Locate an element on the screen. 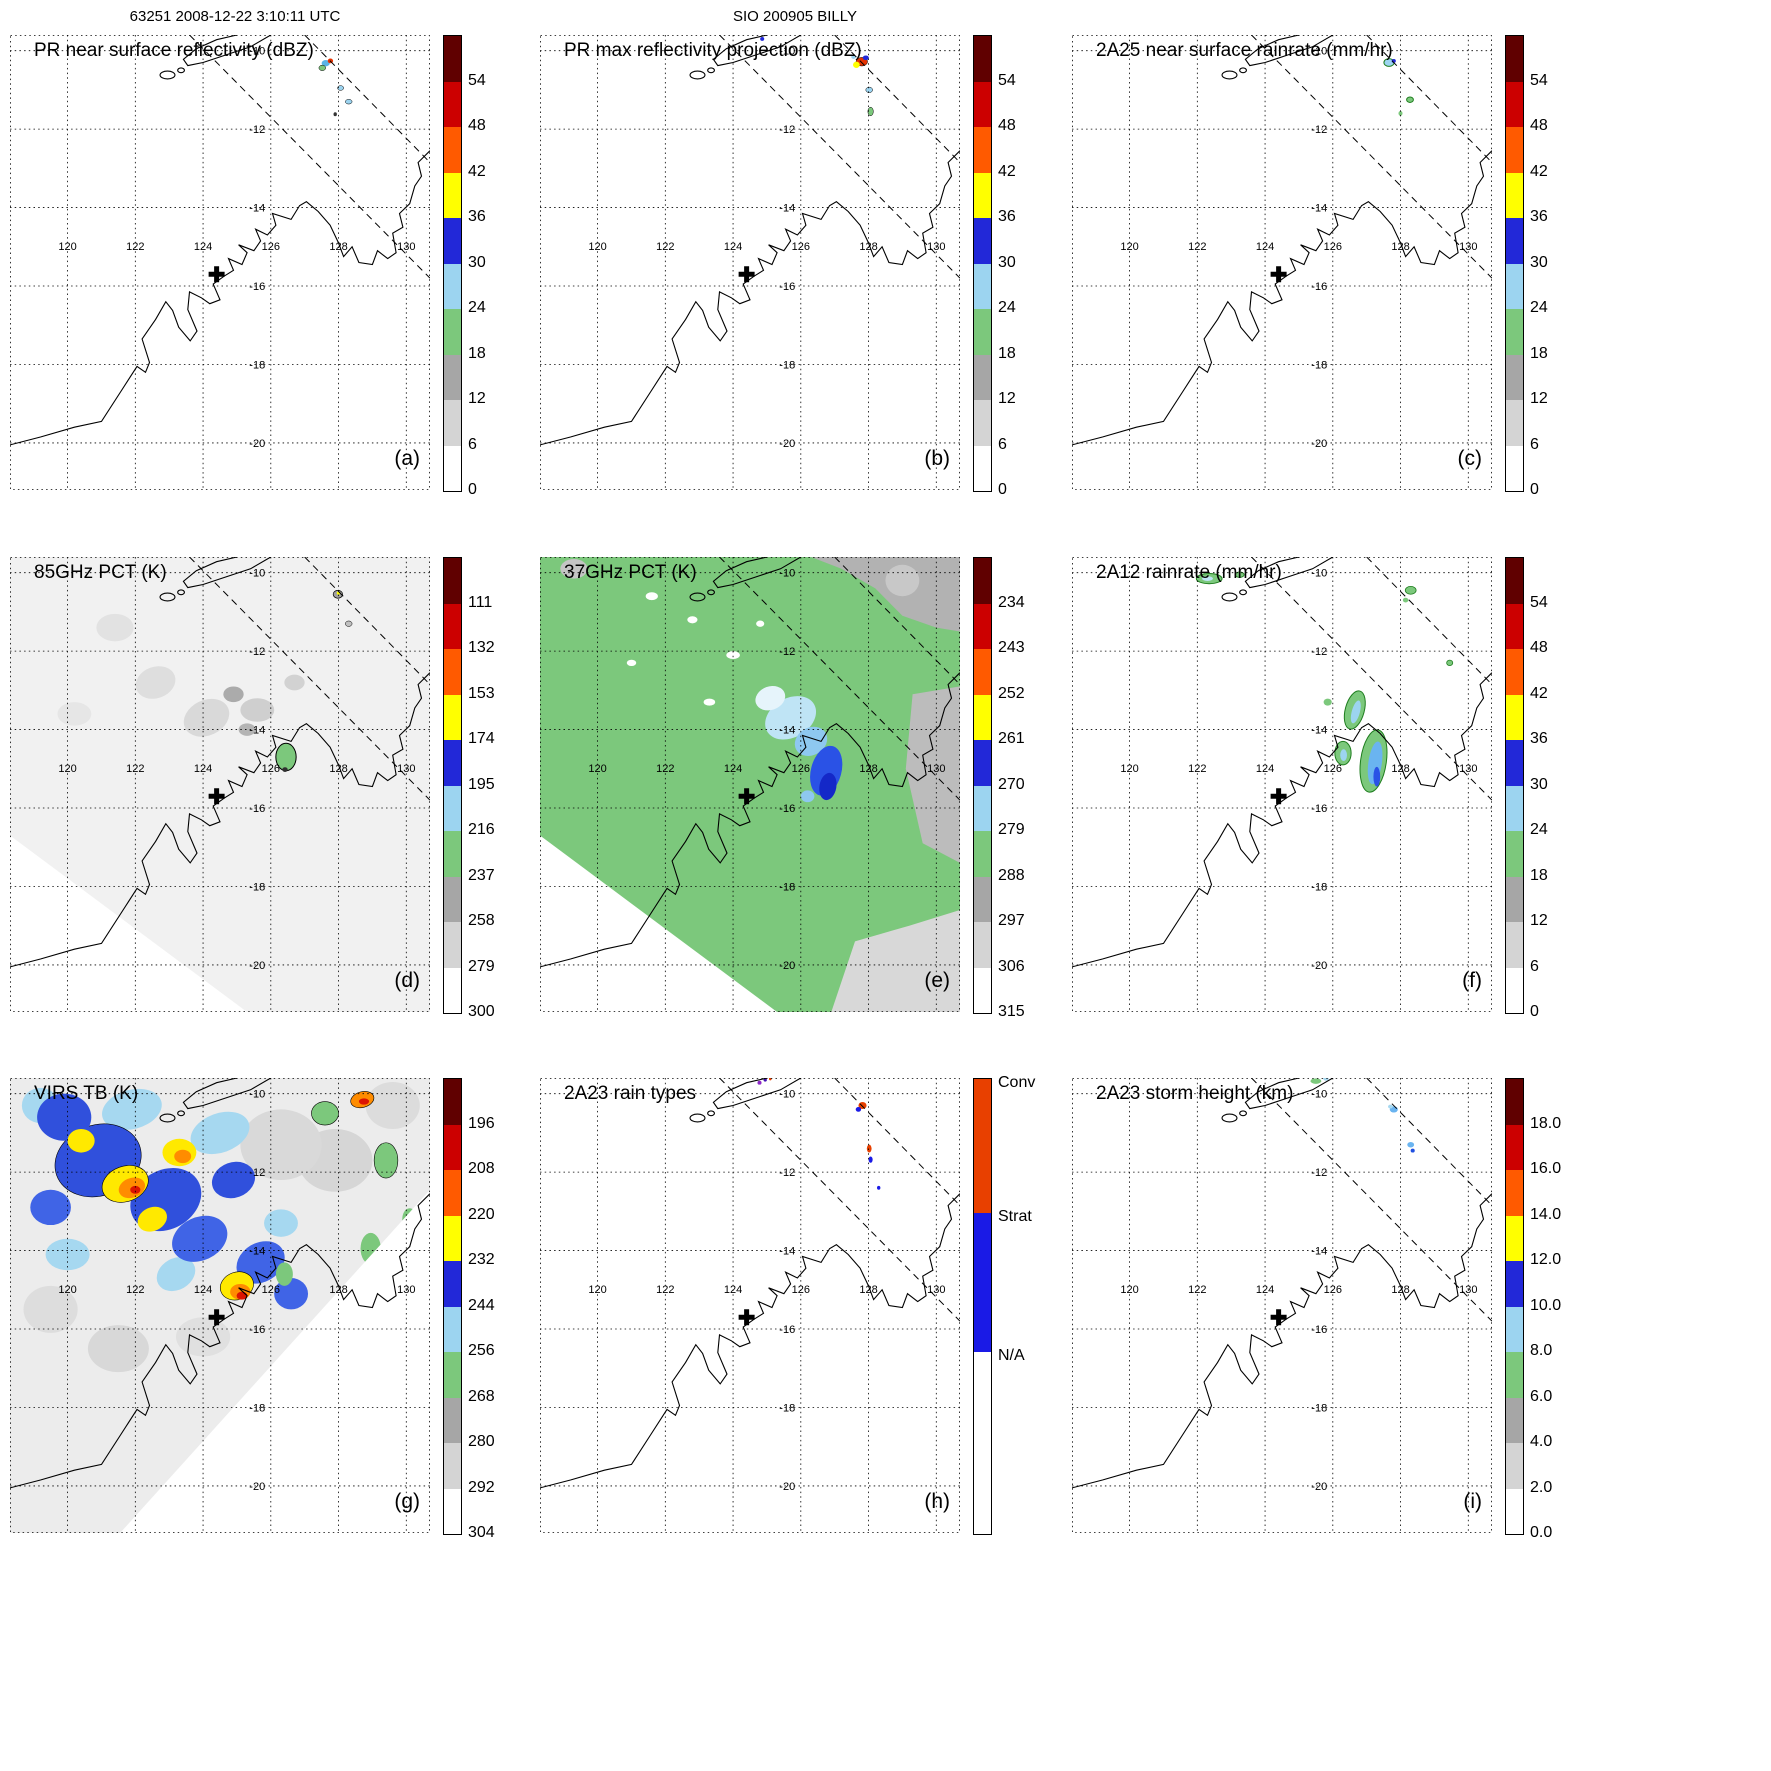  colorbar-b is located at coordinates (982, 263).